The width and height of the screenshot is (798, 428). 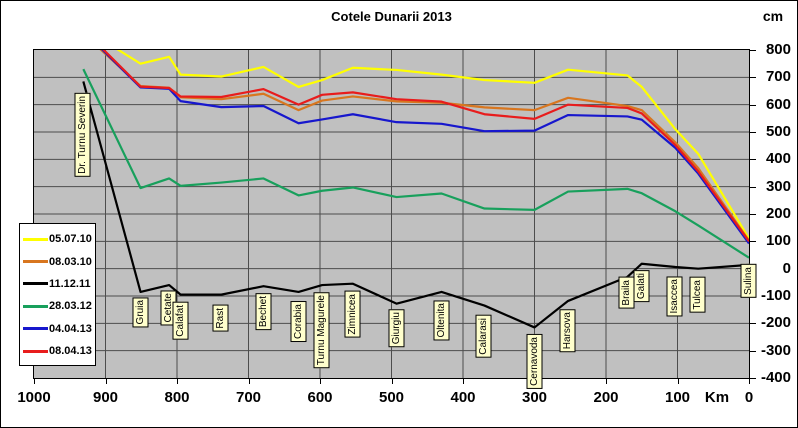 What do you see at coordinates (391, 16) in the screenshot?
I see `chart-title: Cotele Dunarii 2013` at bounding box center [391, 16].